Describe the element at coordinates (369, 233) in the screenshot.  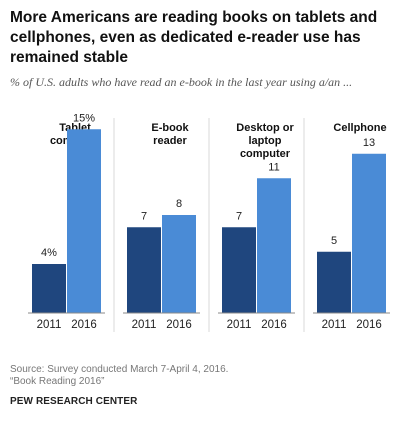
I see `bar-4-2016` at that location.